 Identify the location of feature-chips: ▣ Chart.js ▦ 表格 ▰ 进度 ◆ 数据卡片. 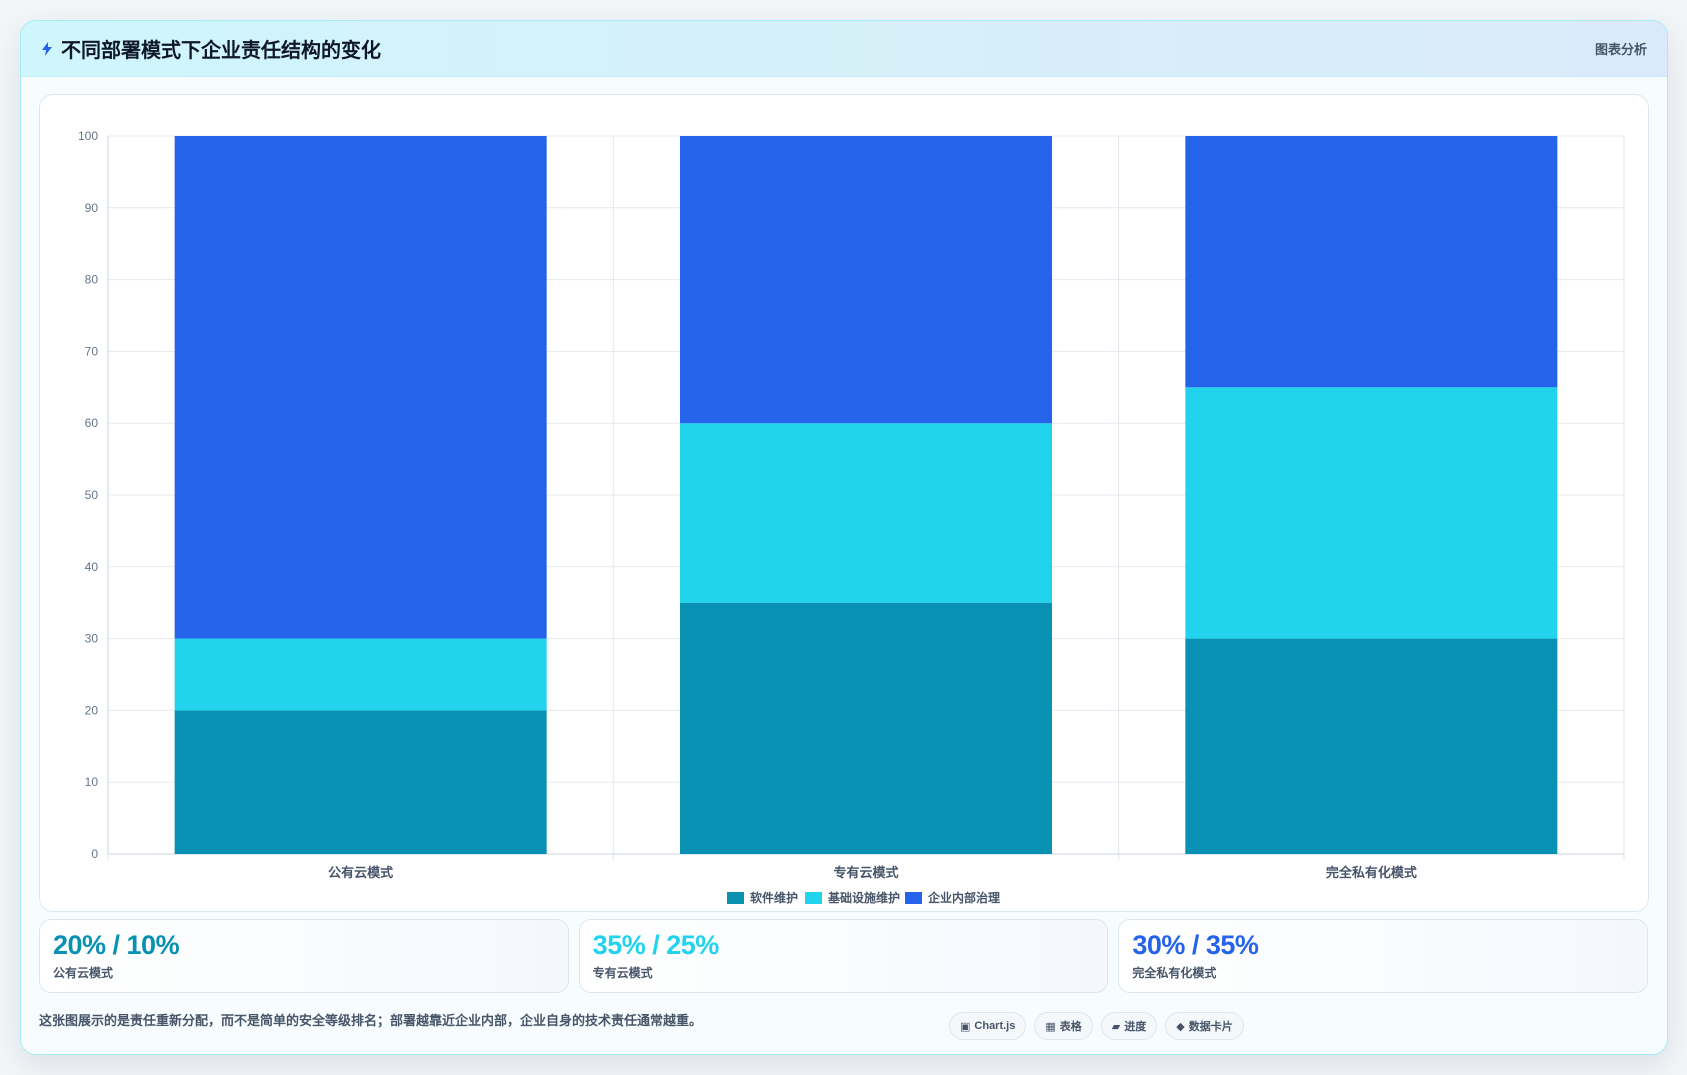
(1096, 1026).